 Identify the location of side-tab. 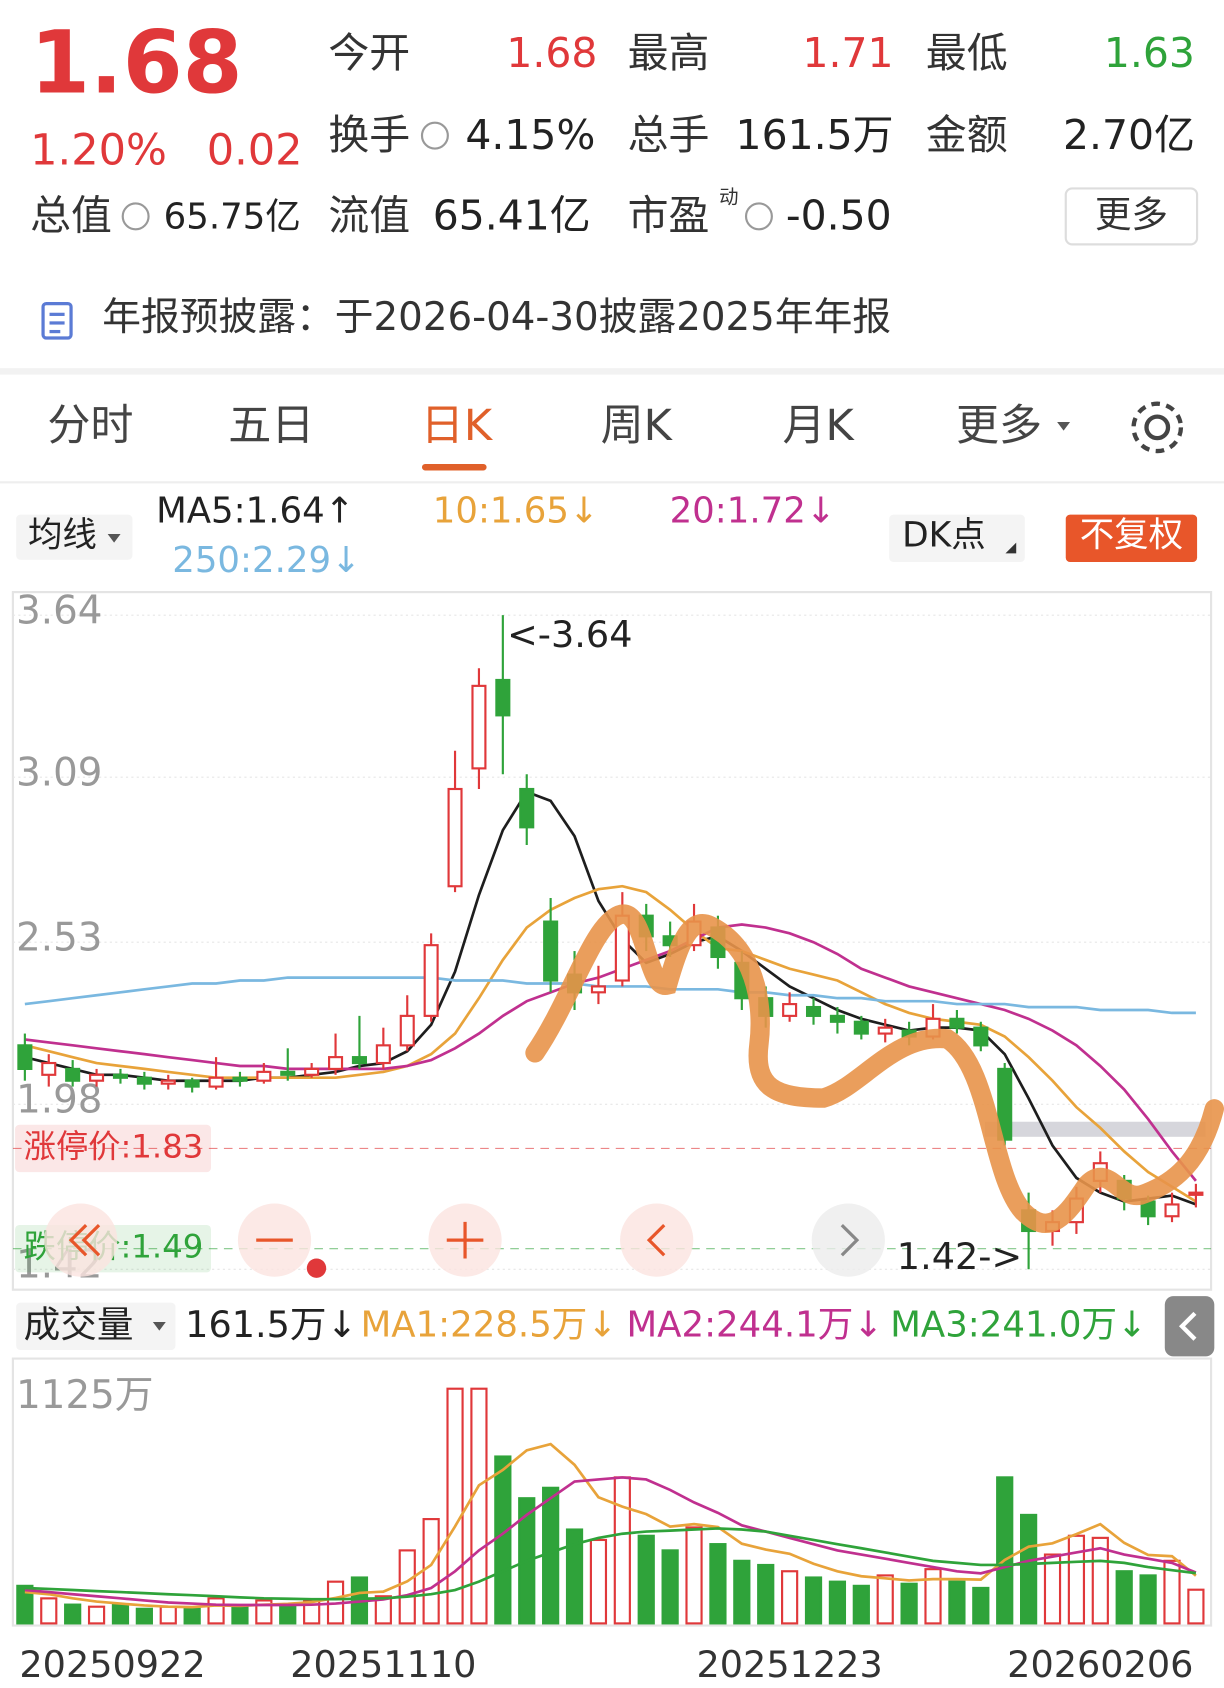
(1189, 1326).